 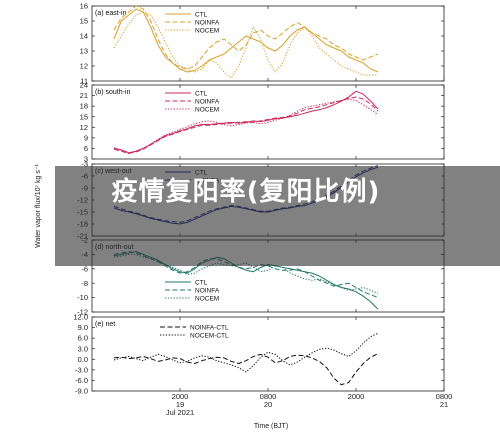 I want to click on y-tick-label: 21, so click(x=84, y=95).